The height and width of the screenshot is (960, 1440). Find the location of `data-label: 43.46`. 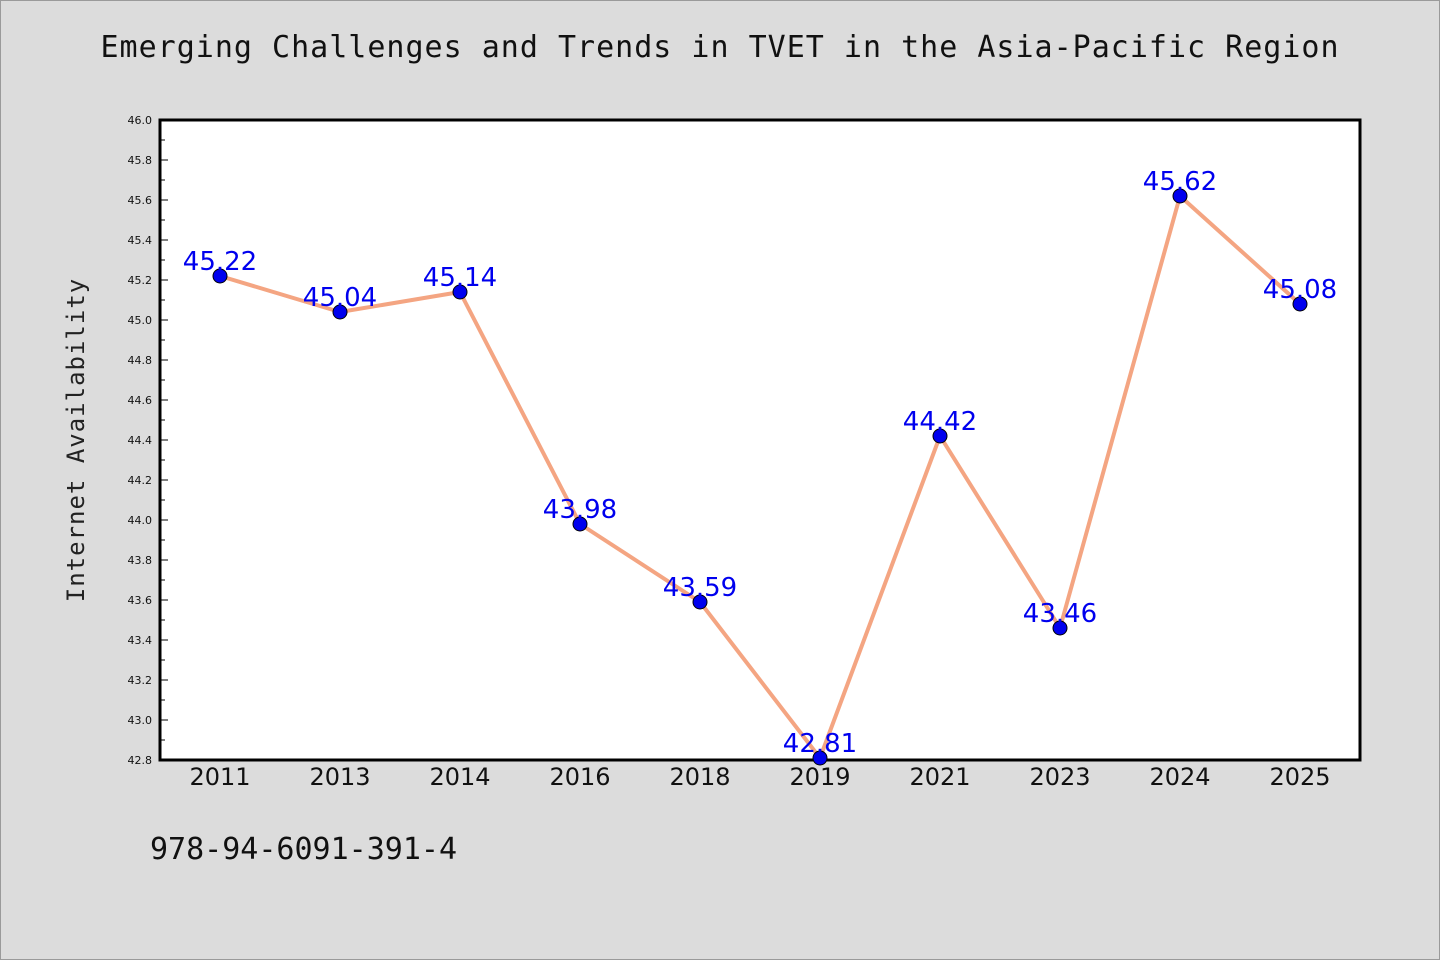

data-label: 43.46 is located at coordinates (1060, 614).